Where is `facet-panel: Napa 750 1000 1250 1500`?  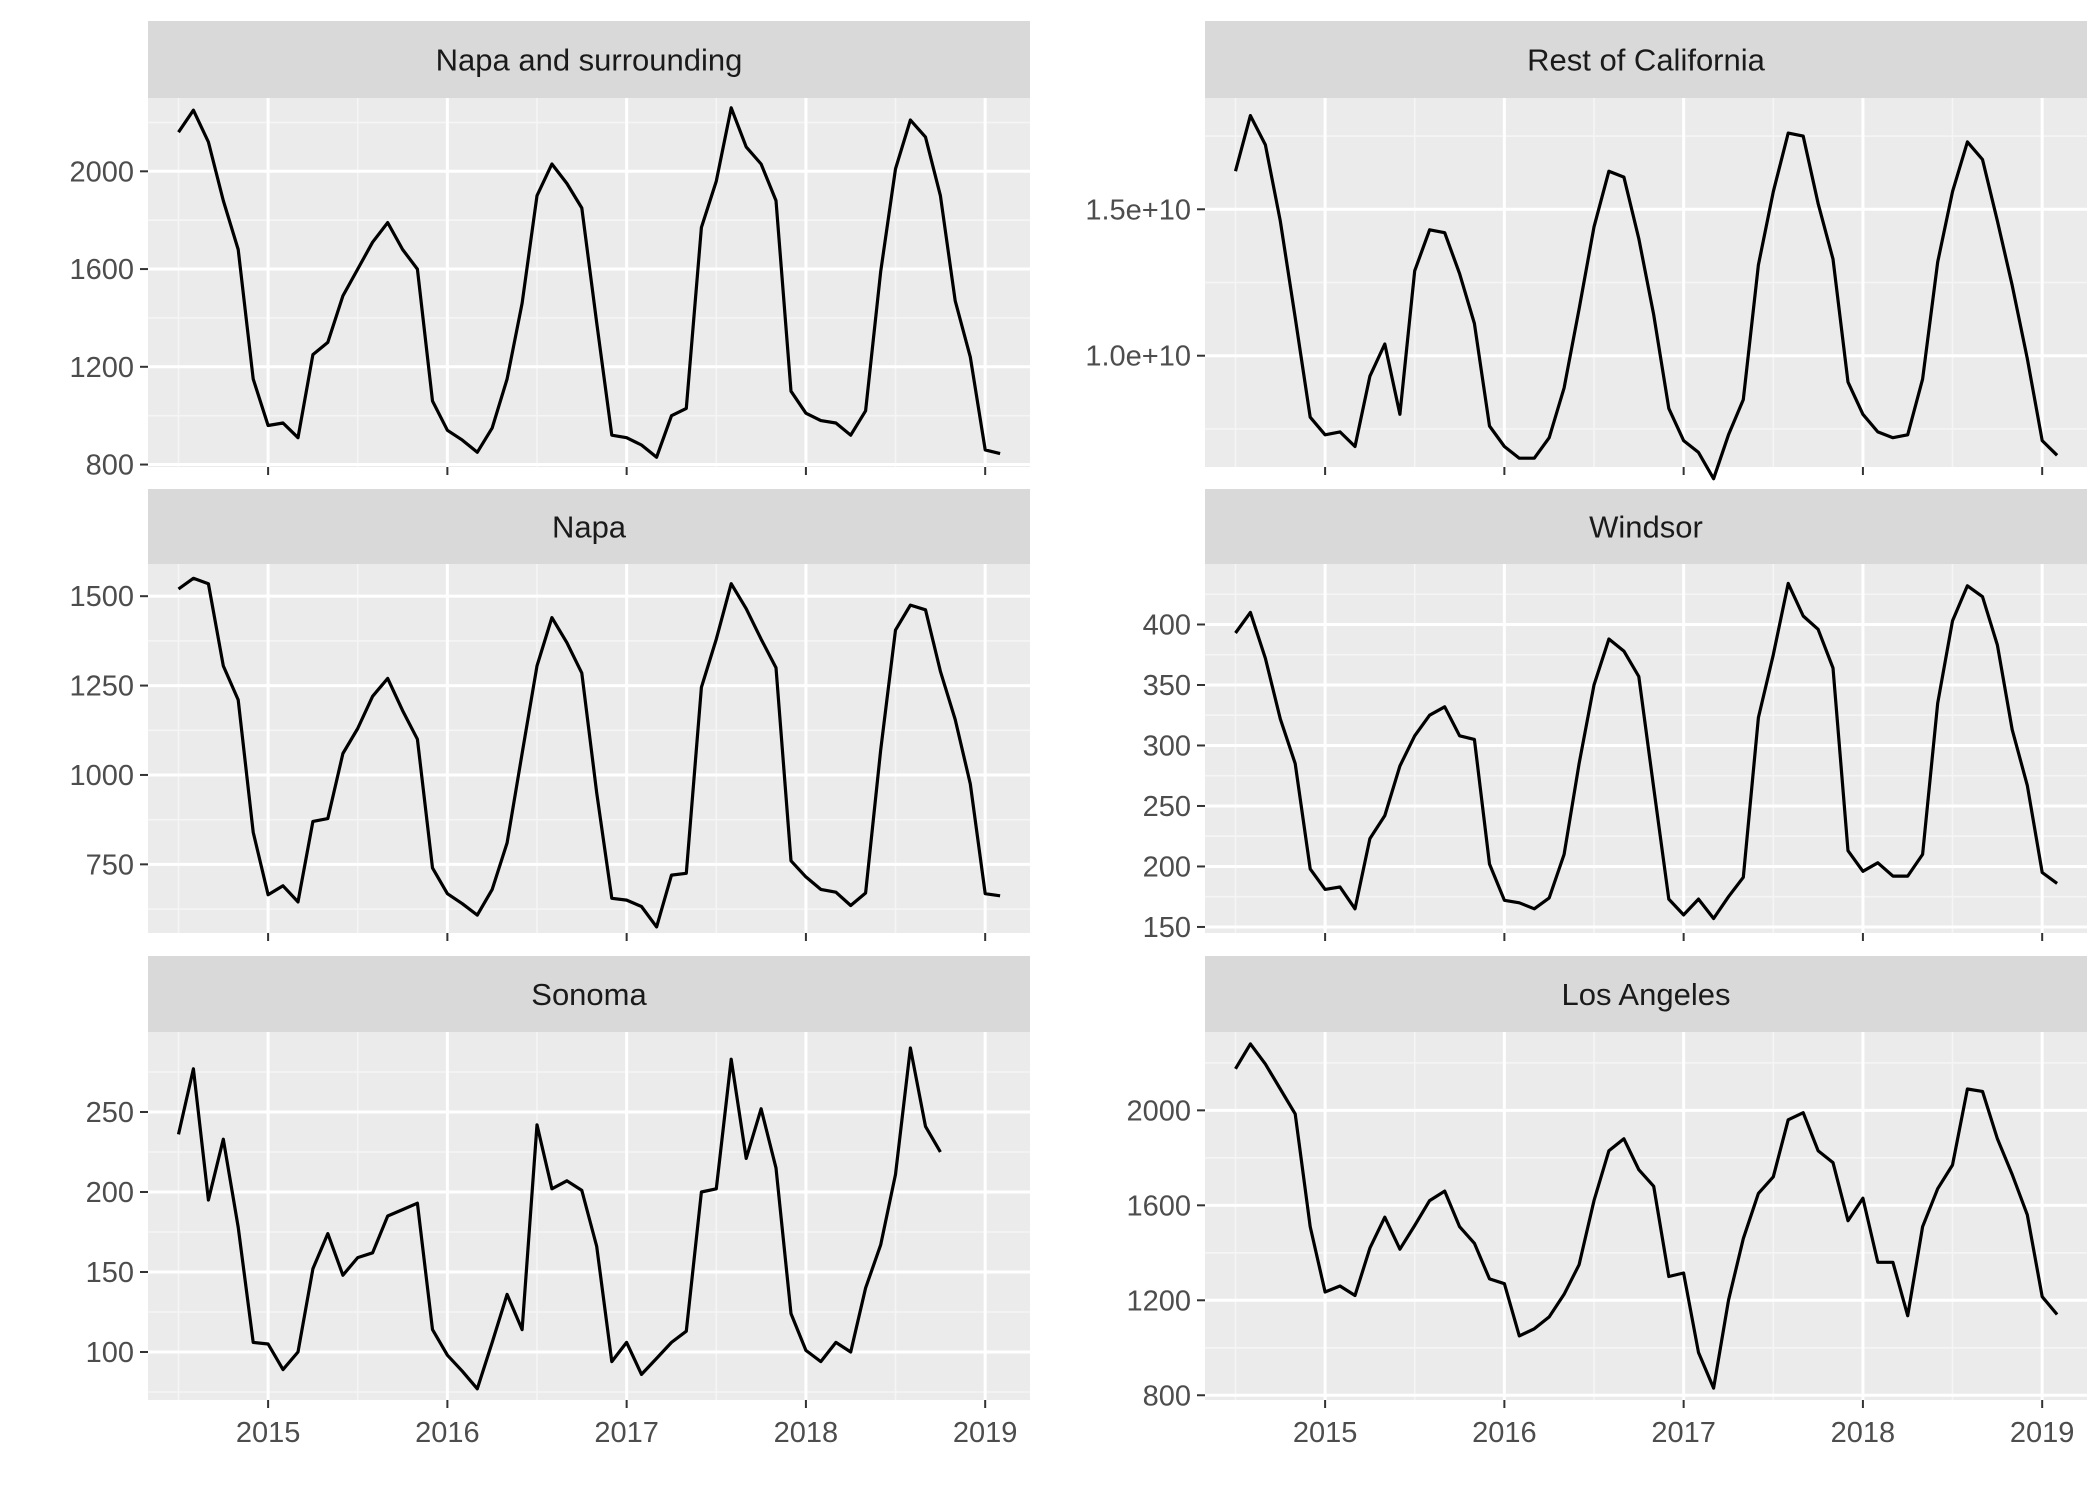 facet-panel: Napa 750 1000 1250 1500 is located at coordinates (549, 715).